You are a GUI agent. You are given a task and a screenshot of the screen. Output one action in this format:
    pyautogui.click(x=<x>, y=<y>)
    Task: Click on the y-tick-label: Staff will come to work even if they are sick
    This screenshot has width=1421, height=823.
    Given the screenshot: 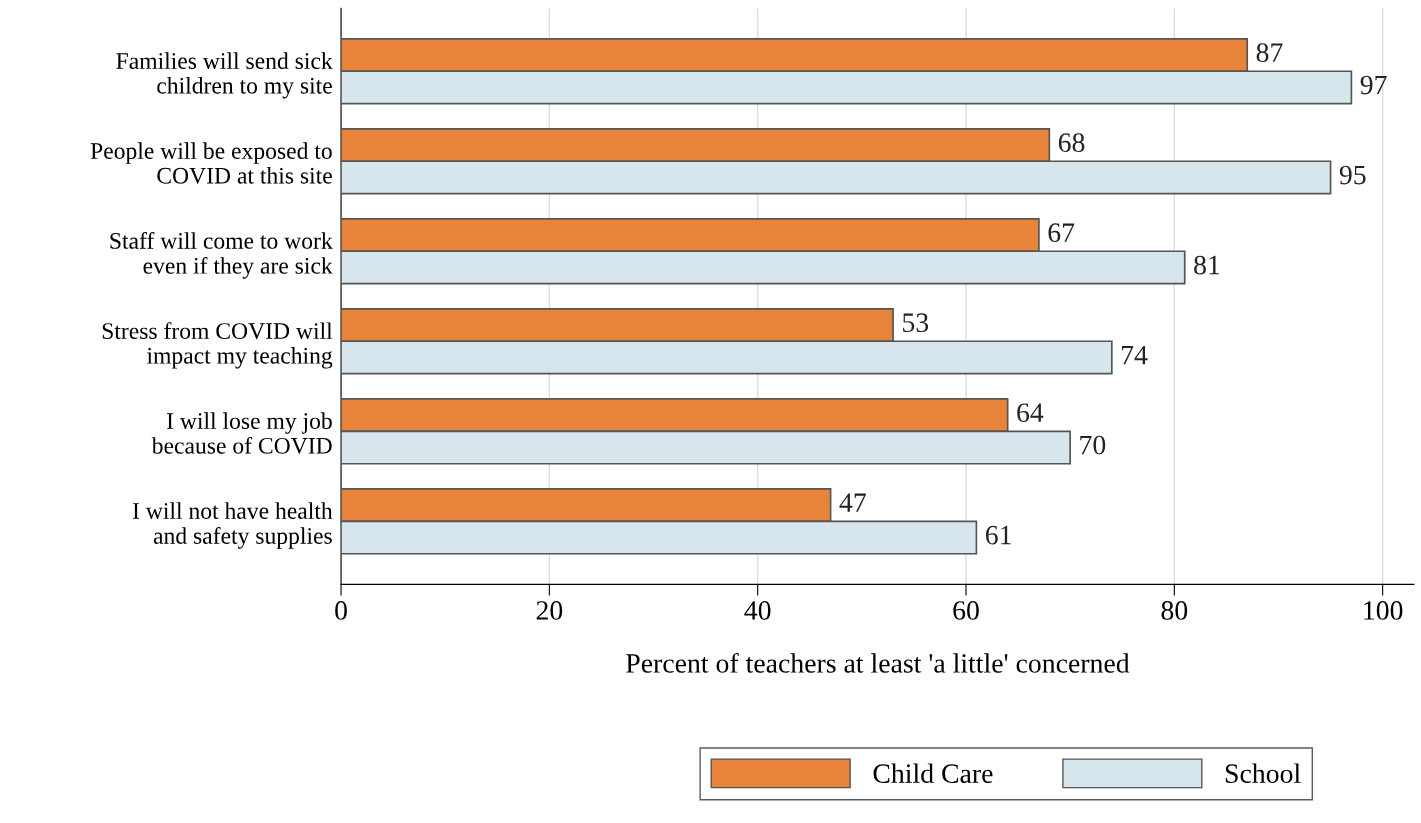 What is the action you would take?
    pyautogui.click(x=221, y=255)
    